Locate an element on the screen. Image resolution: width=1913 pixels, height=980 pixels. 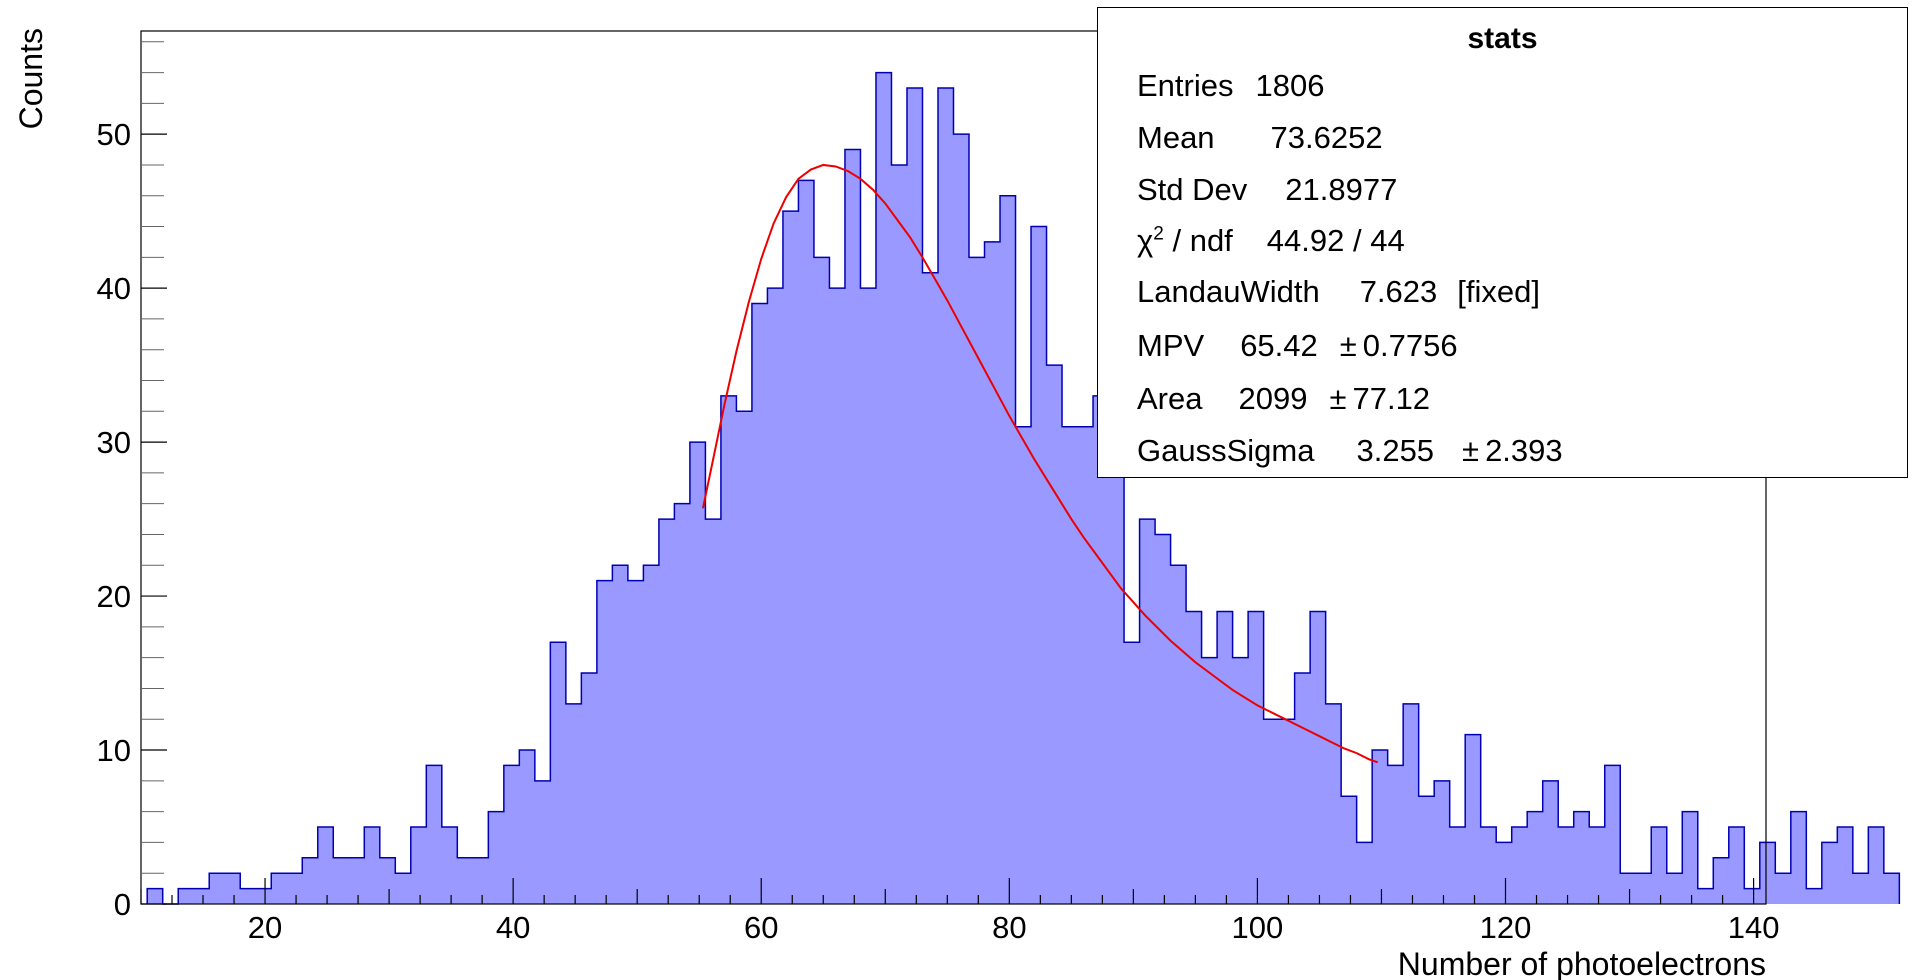
stats-label: MPV is located at coordinates (1171, 345).